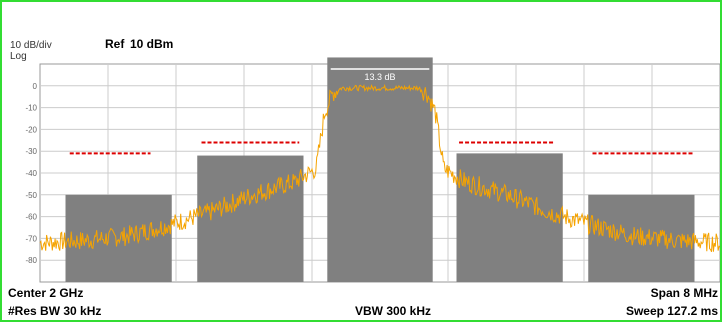 Image resolution: width=722 pixels, height=322 pixels. What do you see at coordinates (31, 195) in the screenshot?
I see `y-tick-label: -50` at bounding box center [31, 195].